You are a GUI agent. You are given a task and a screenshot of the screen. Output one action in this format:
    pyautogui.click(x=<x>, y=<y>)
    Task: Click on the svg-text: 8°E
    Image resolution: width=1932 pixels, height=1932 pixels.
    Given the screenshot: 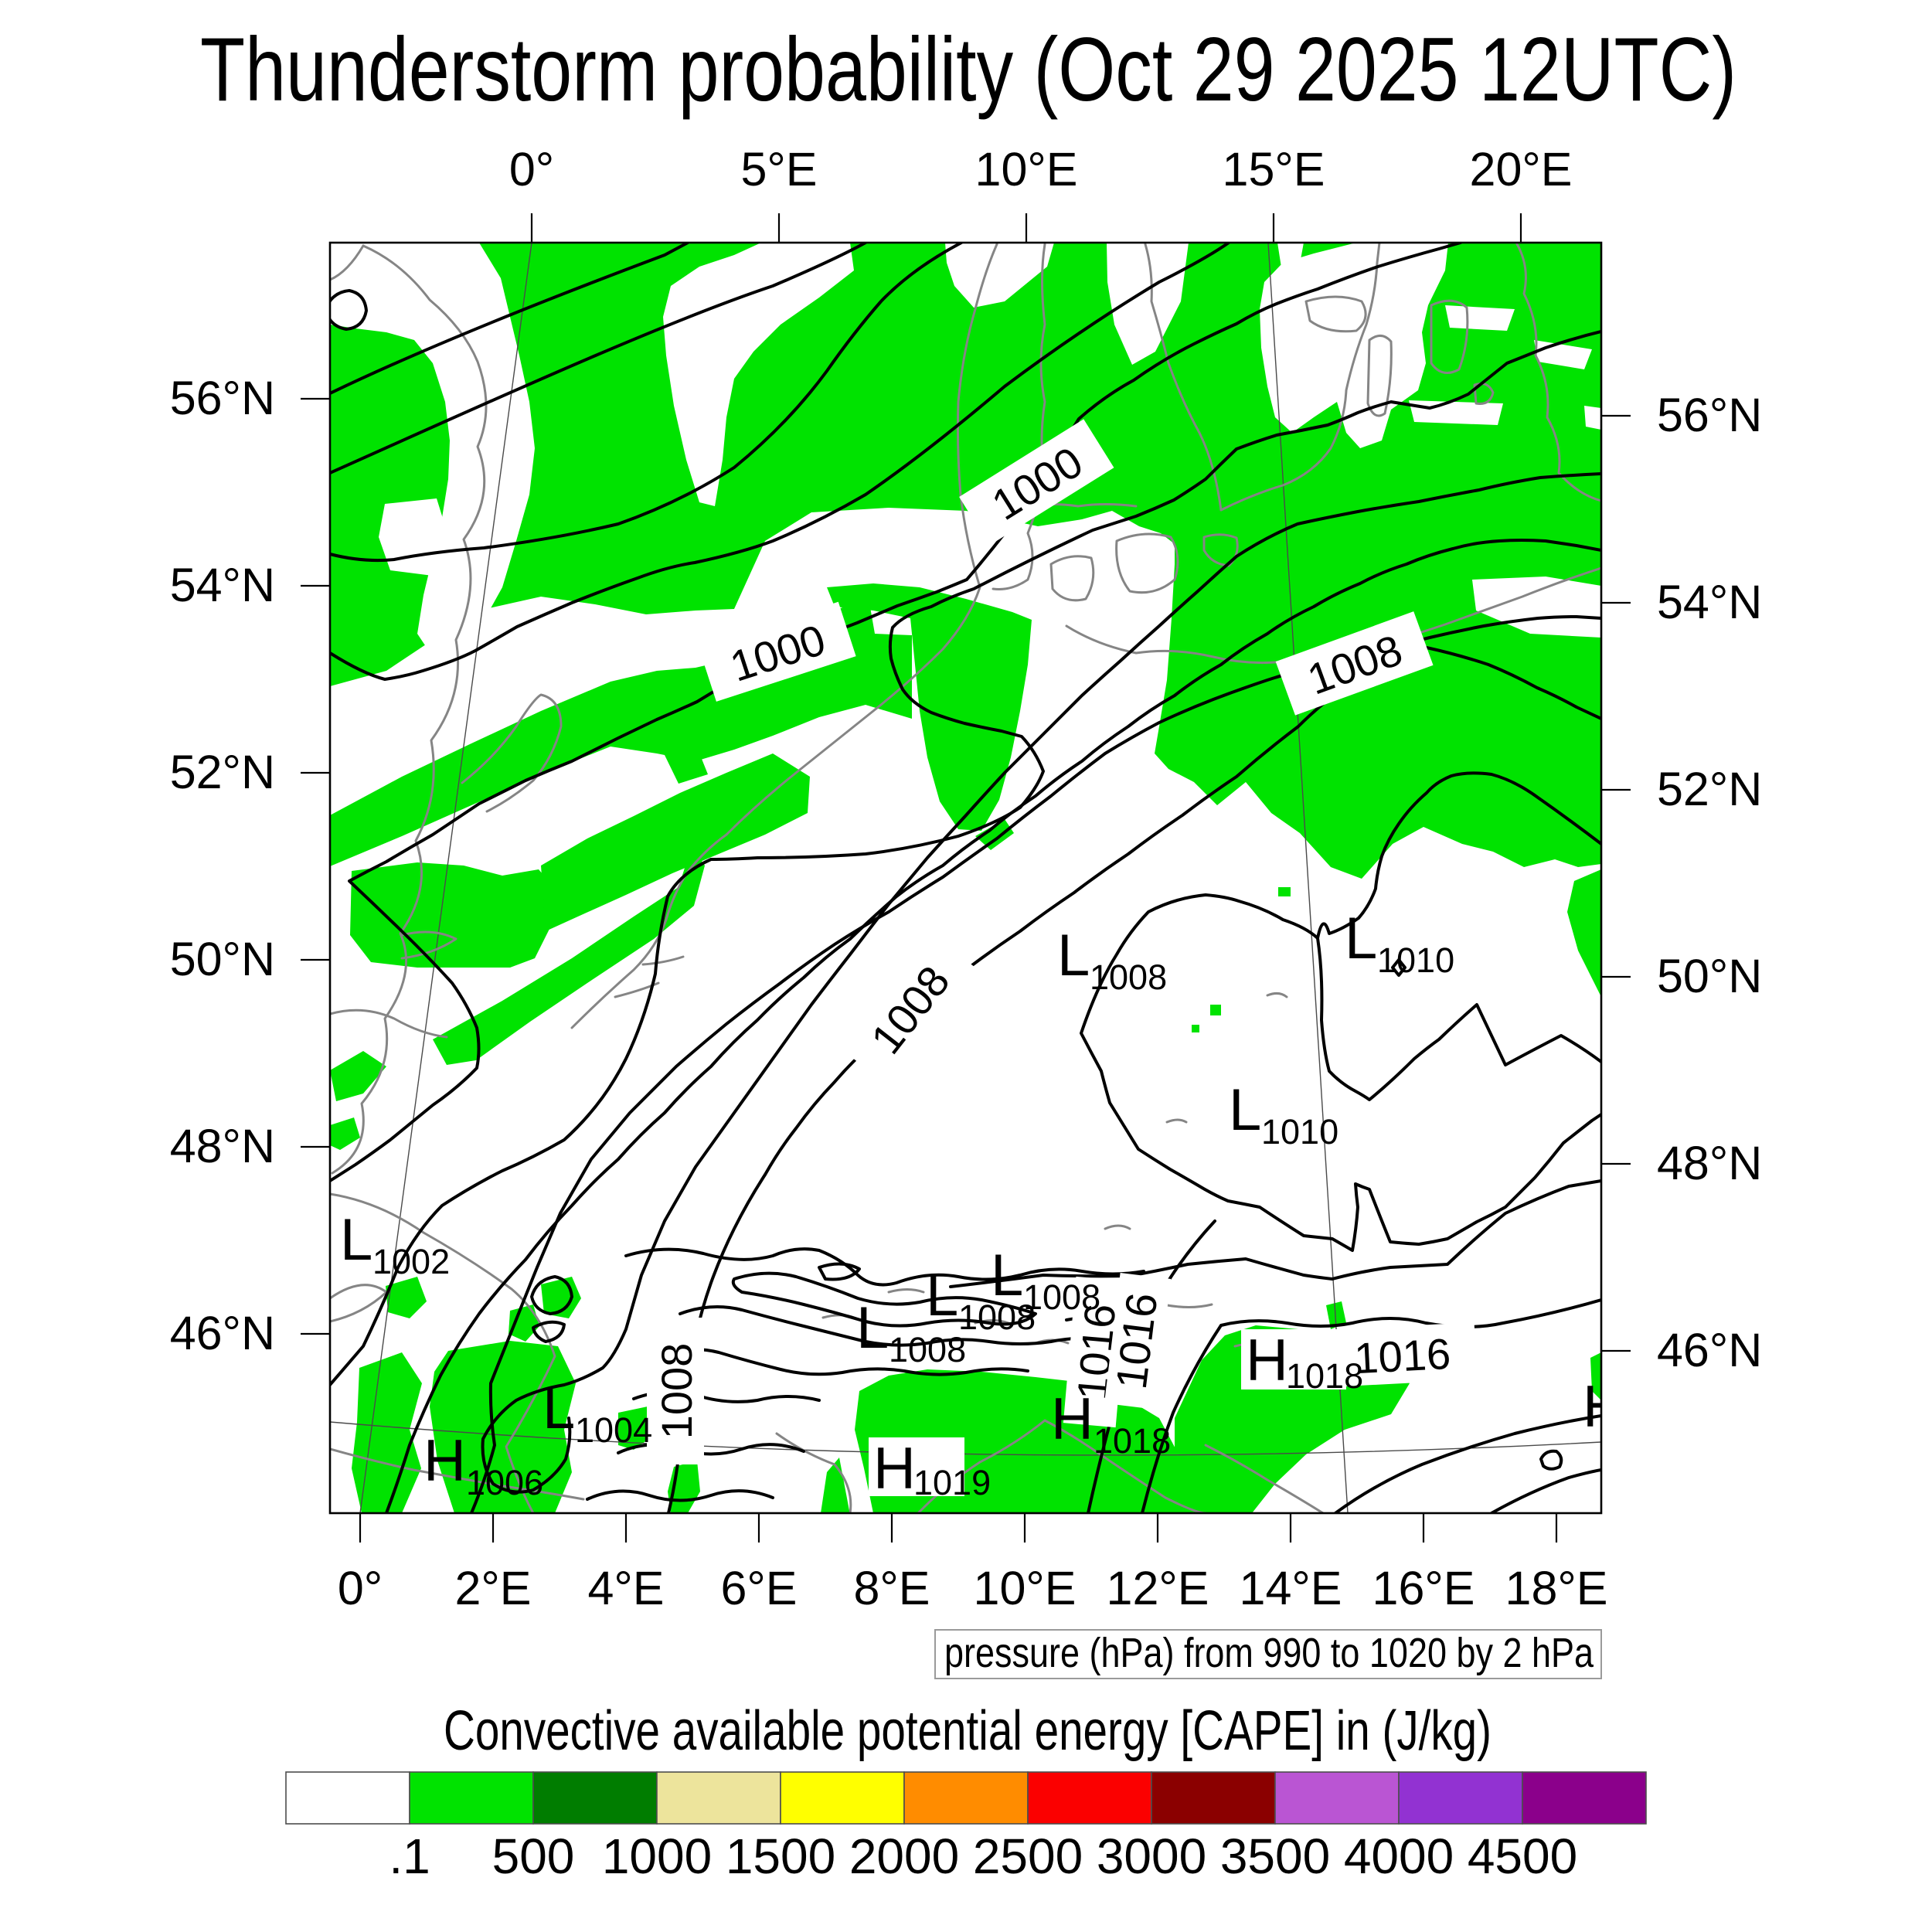 What is the action you would take?
    pyautogui.click(x=892, y=1588)
    